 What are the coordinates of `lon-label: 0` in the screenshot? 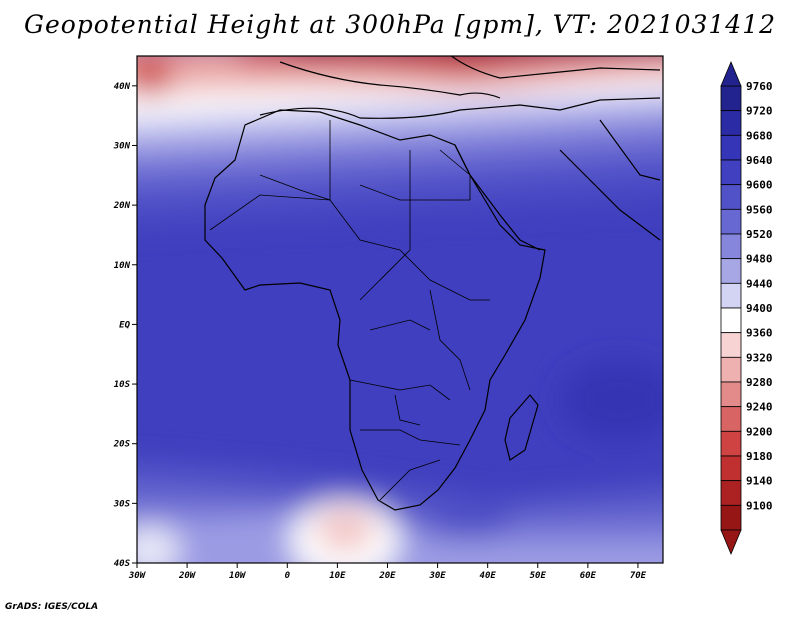 It's located at (288, 576).